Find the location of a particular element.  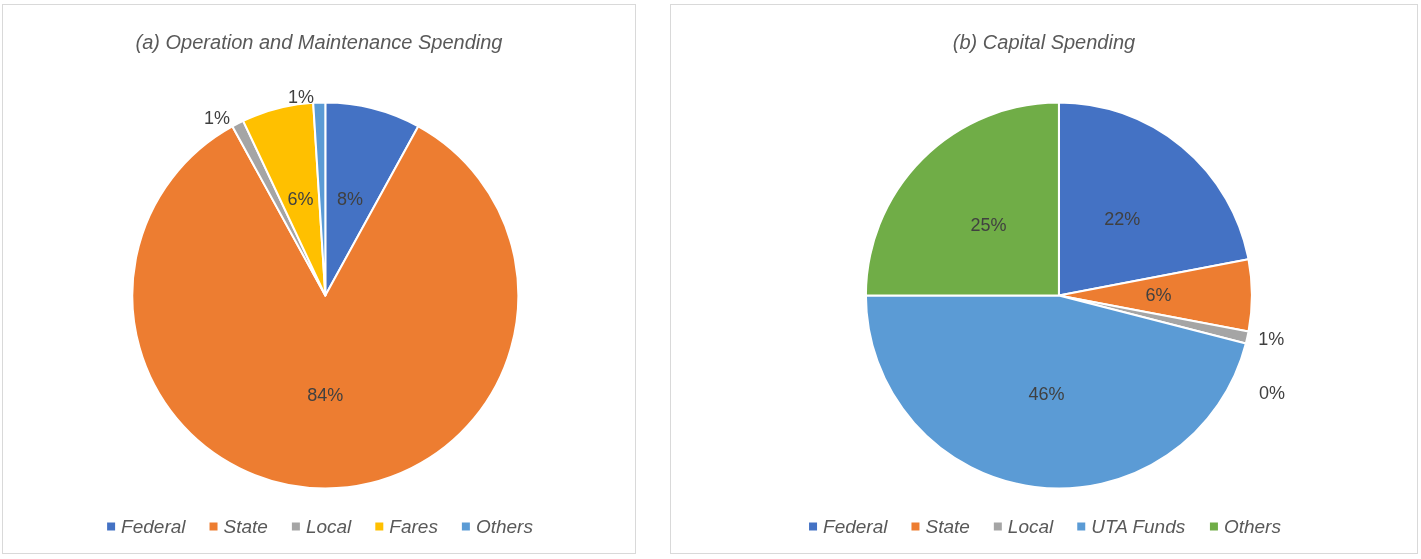

data-label: 25% is located at coordinates (988, 225).